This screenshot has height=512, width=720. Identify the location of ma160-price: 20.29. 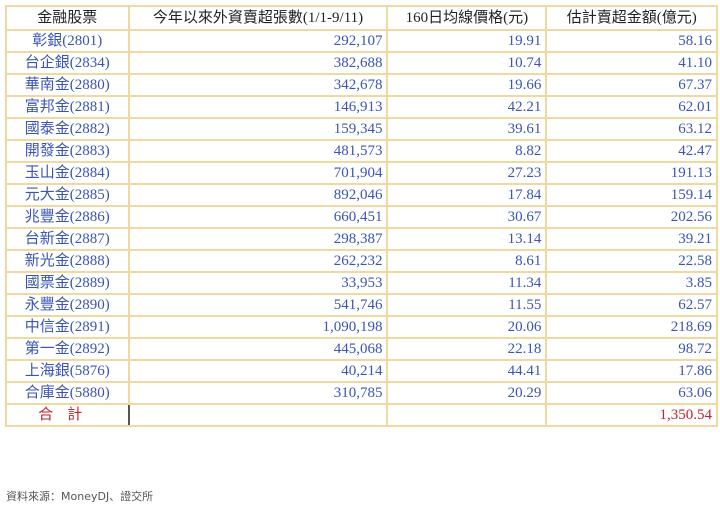
(467, 393).